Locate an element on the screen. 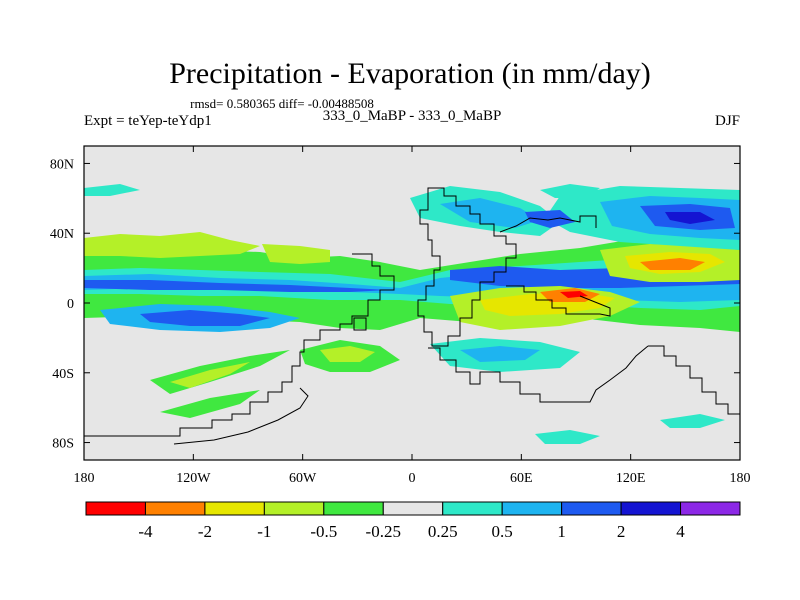 This screenshot has height=600, width=800. contour-south-atlantic-lime is located at coordinates (347, 354).